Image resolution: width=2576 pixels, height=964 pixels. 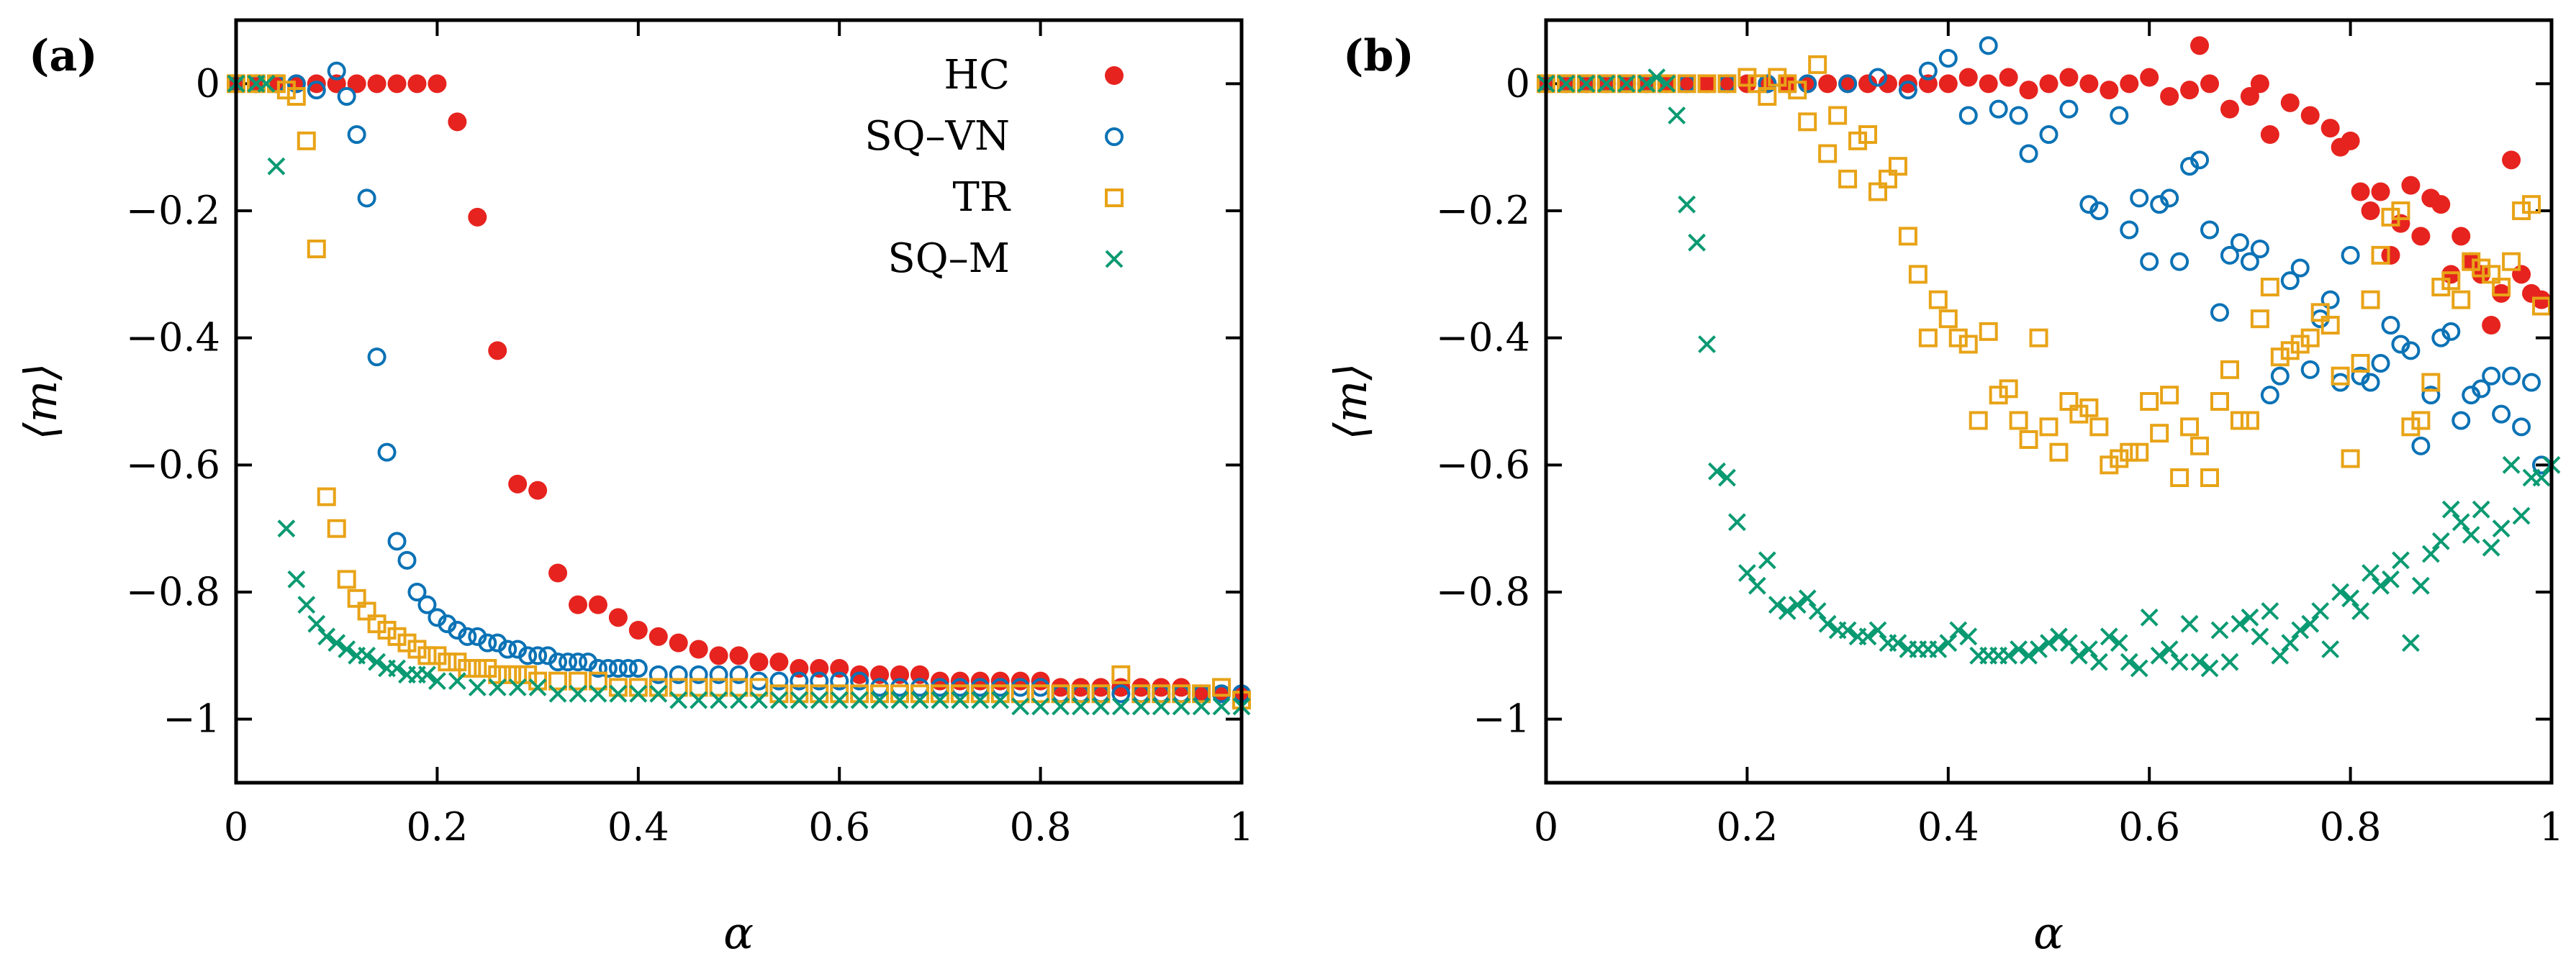 I want to click on x-tick-label: 0, so click(x=236, y=827).